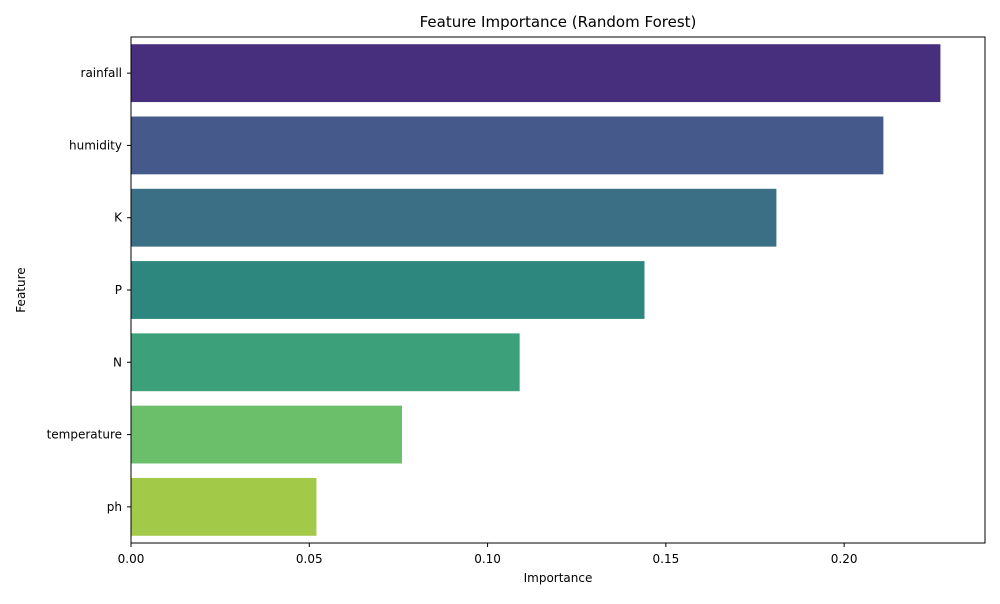 This screenshot has height=604, width=1000. Describe the element at coordinates (224, 506) in the screenshot. I see `bar-ph` at that location.